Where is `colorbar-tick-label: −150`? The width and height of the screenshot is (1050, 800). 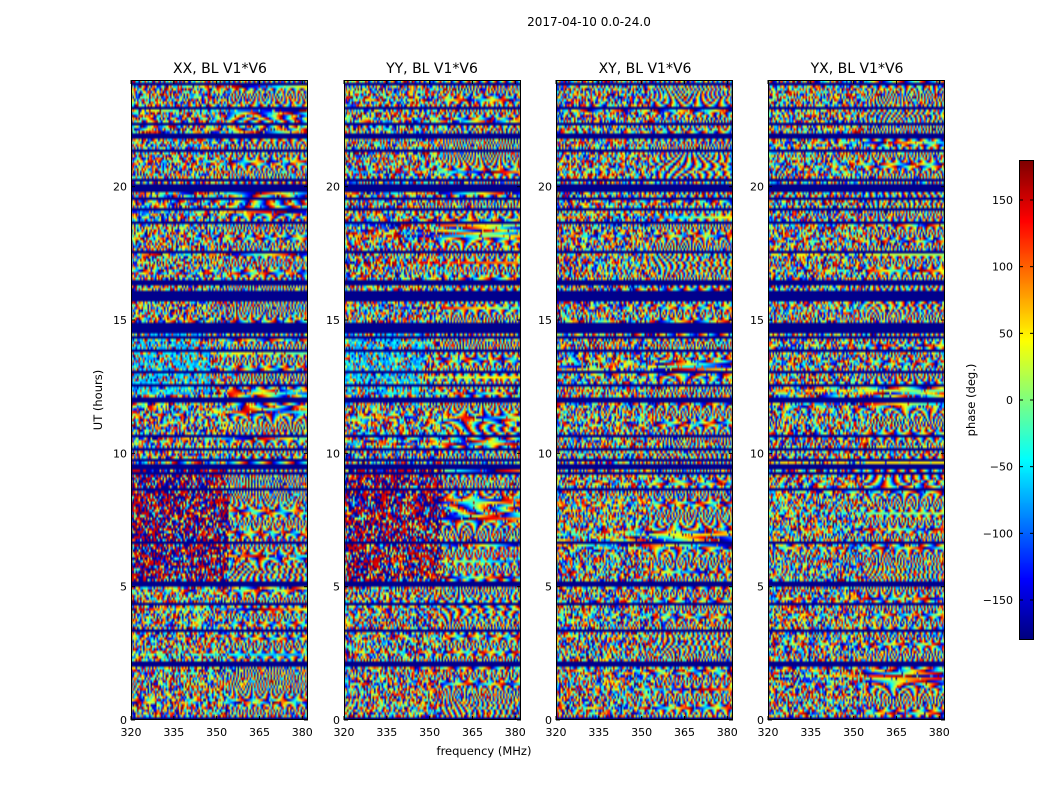
colorbar-tick-label: −150 is located at coordinates (998, 600).